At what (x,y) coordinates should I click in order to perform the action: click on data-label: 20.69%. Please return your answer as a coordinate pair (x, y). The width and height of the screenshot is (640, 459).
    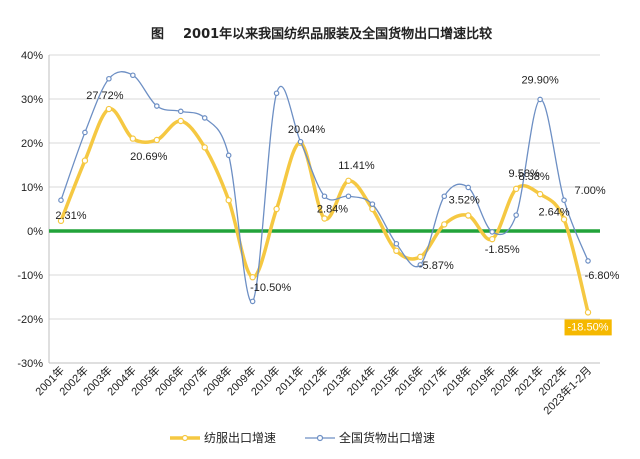
    Looking at the image, I should click on (149, 157).